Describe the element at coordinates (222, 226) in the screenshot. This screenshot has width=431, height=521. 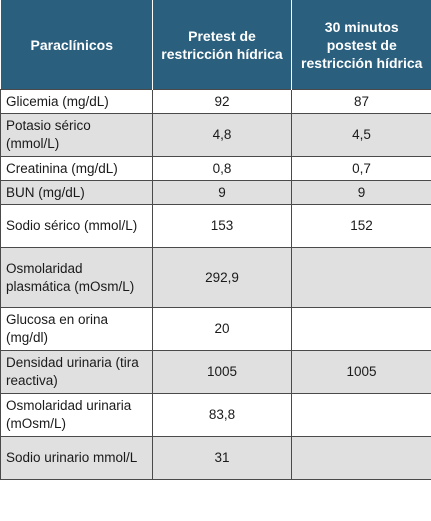
I see `pretest-value: 153` at that location.